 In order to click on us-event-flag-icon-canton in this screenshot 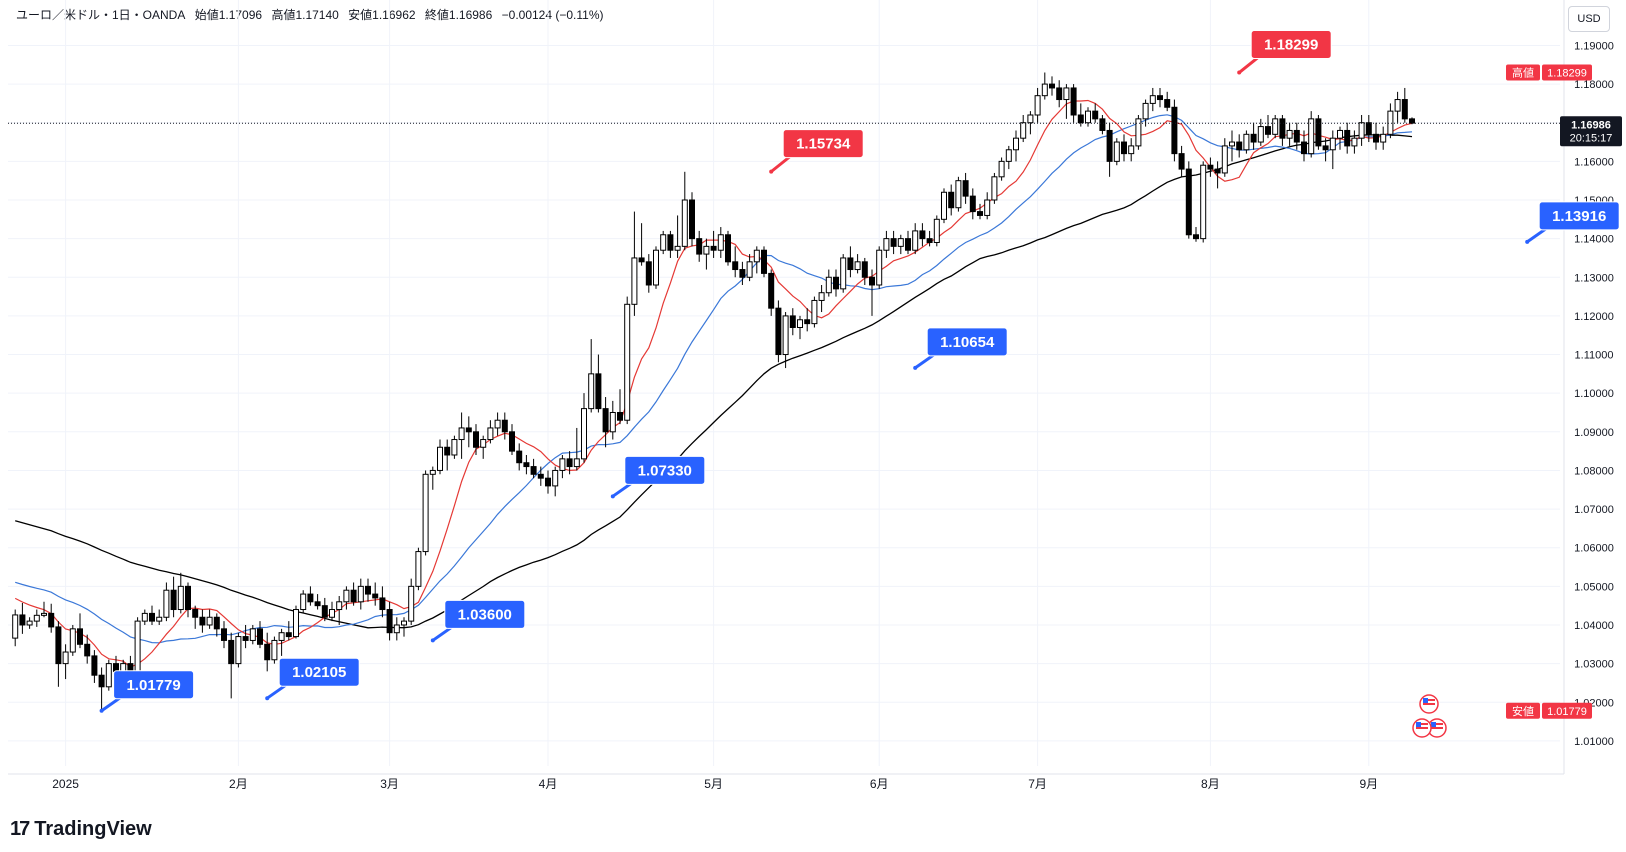, I will do `click(1433, 724)`.